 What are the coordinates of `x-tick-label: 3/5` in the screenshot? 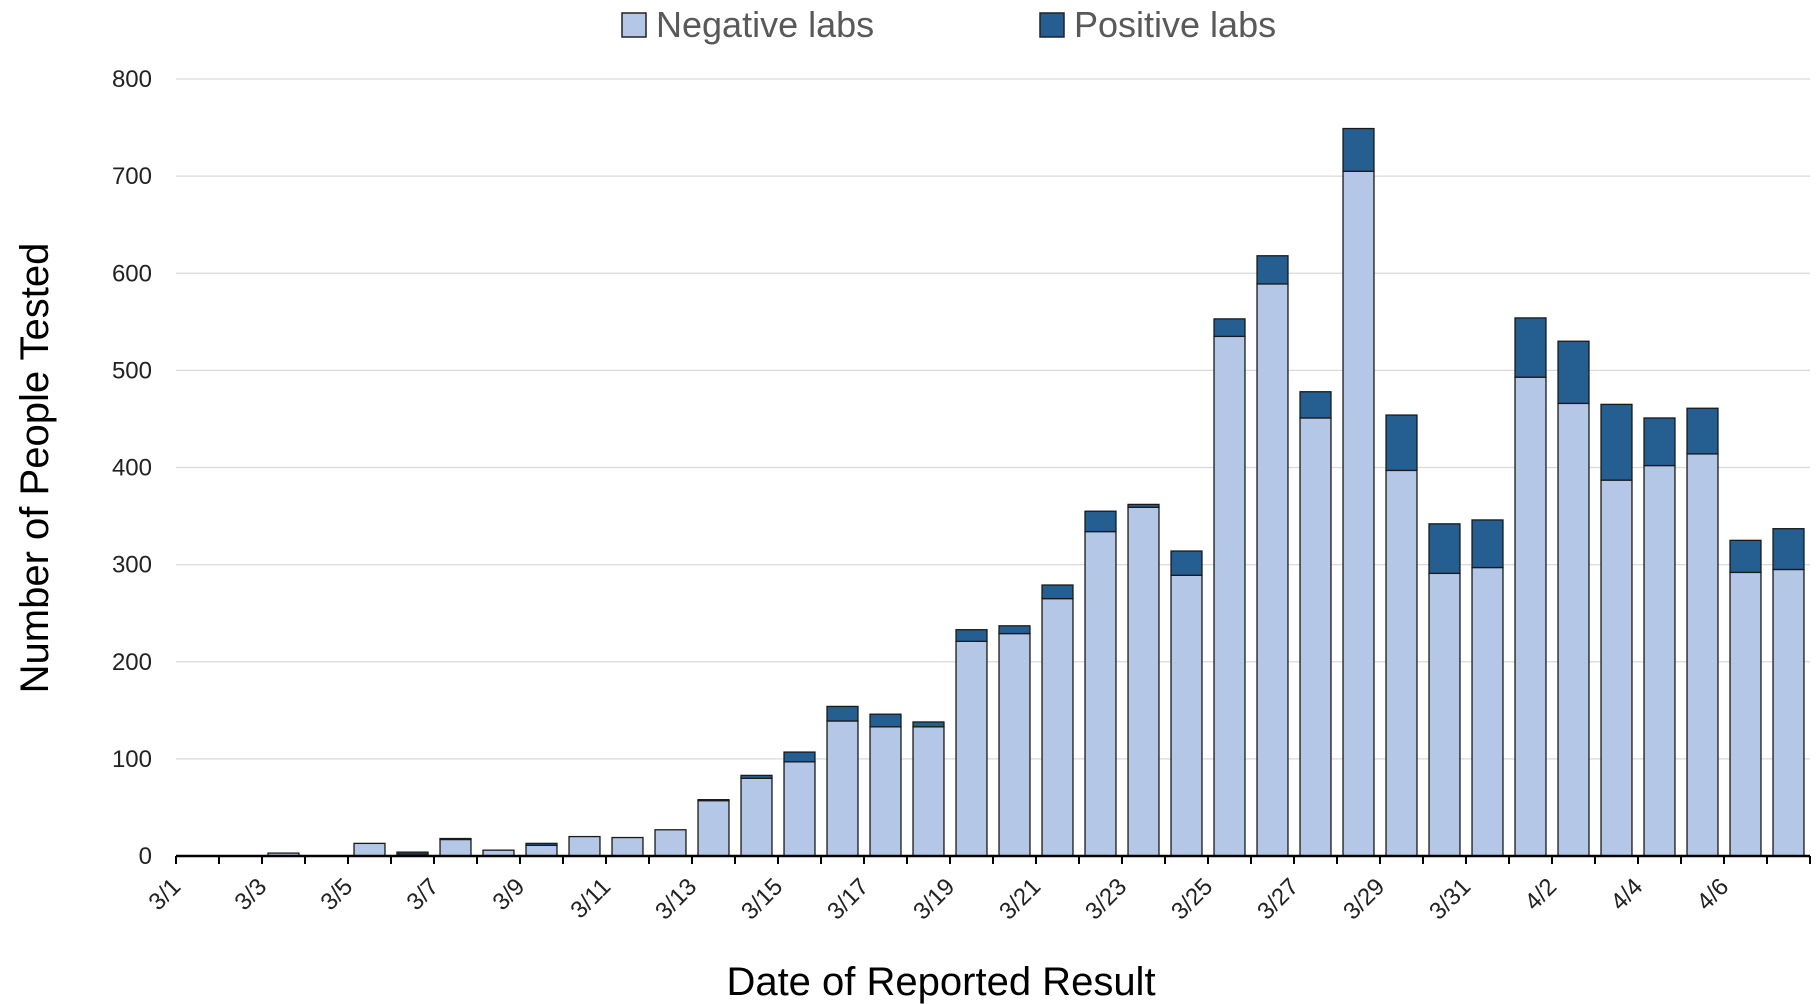 It's located at (337, 894).